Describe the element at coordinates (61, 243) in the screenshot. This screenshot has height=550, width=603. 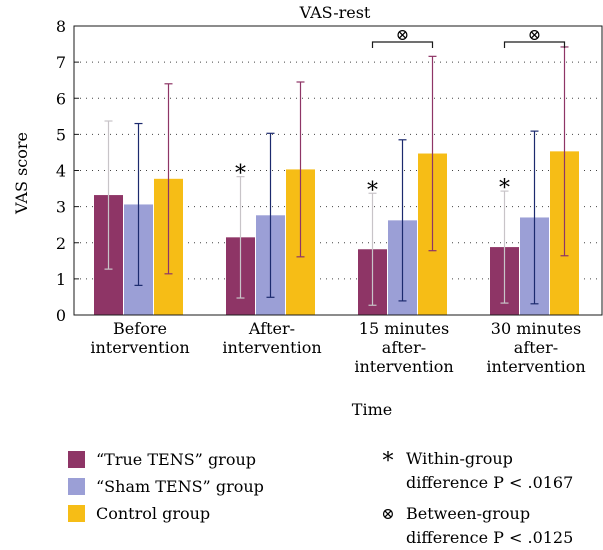
I see `y-tick-label: 2` at that location.